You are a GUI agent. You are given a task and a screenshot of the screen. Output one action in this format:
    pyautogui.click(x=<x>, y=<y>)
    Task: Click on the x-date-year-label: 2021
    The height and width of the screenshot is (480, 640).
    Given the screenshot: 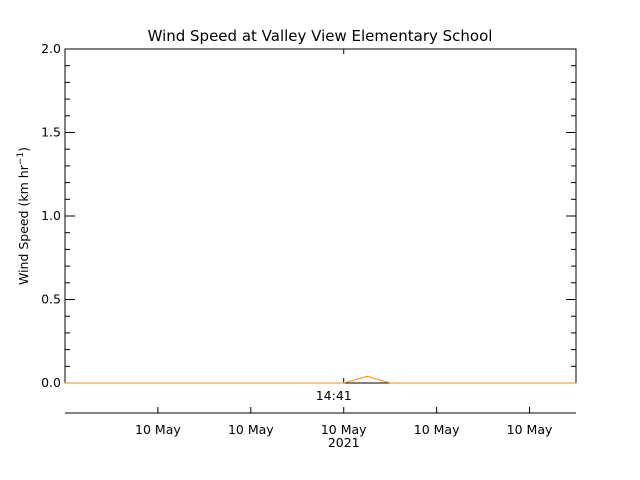 What is the action you would take?
    pyautogui.click(x=344, y=442)
    